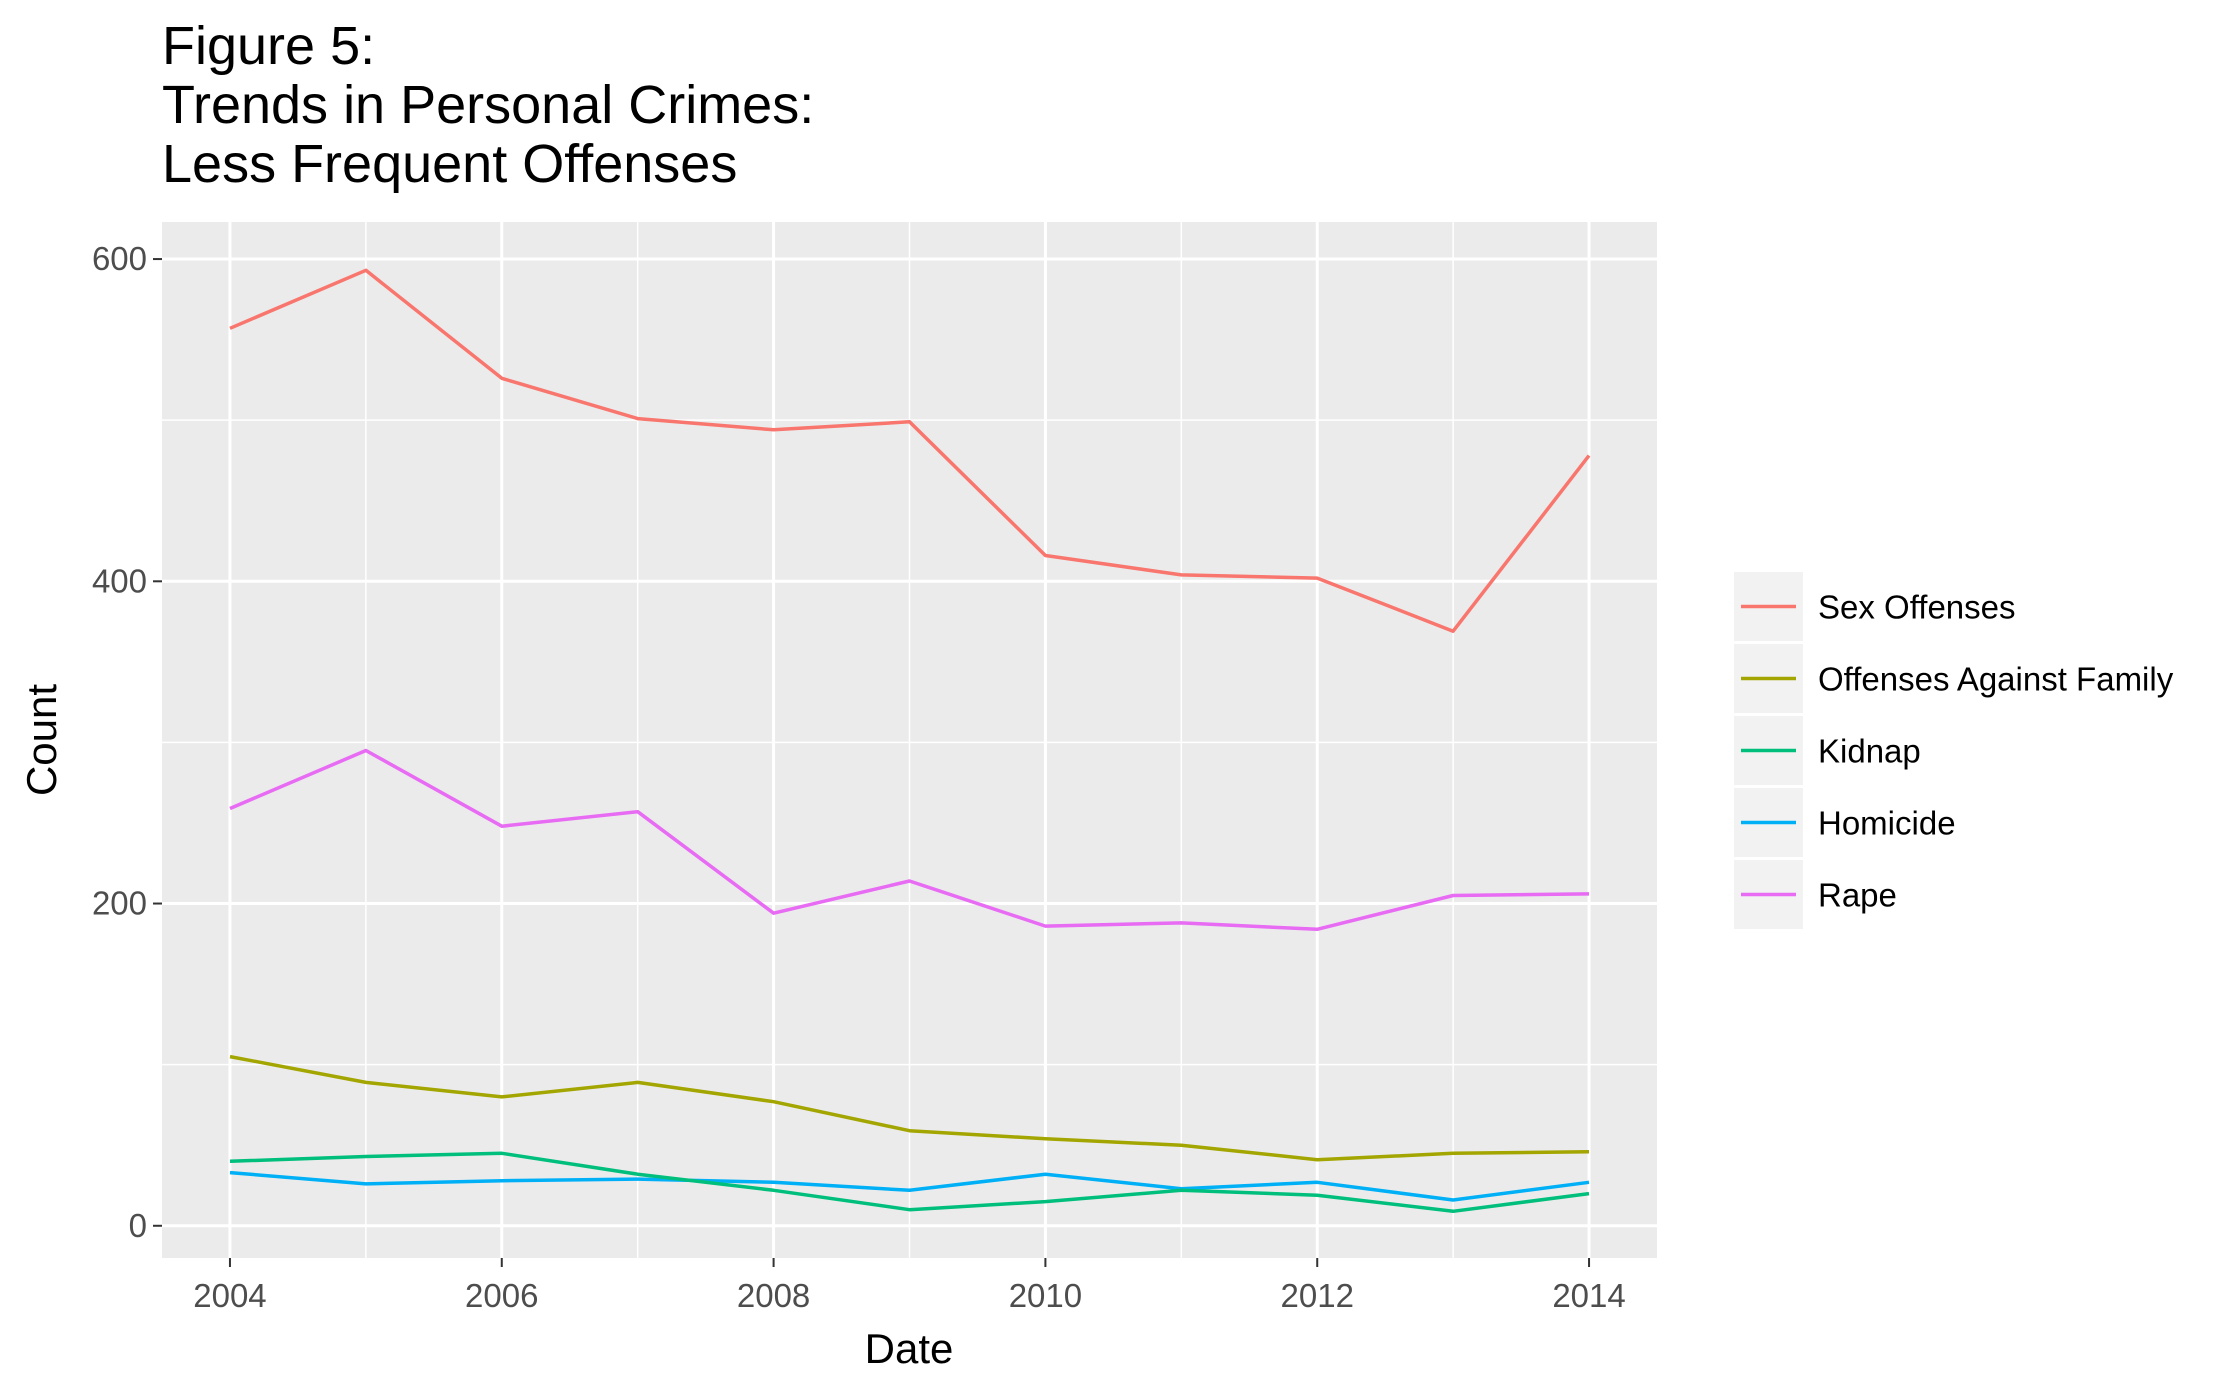 The height and width of the screenshot is (1381, 2237). I want to click on title-line-2: Trends in Personal Crimes:, so click(488, 105).